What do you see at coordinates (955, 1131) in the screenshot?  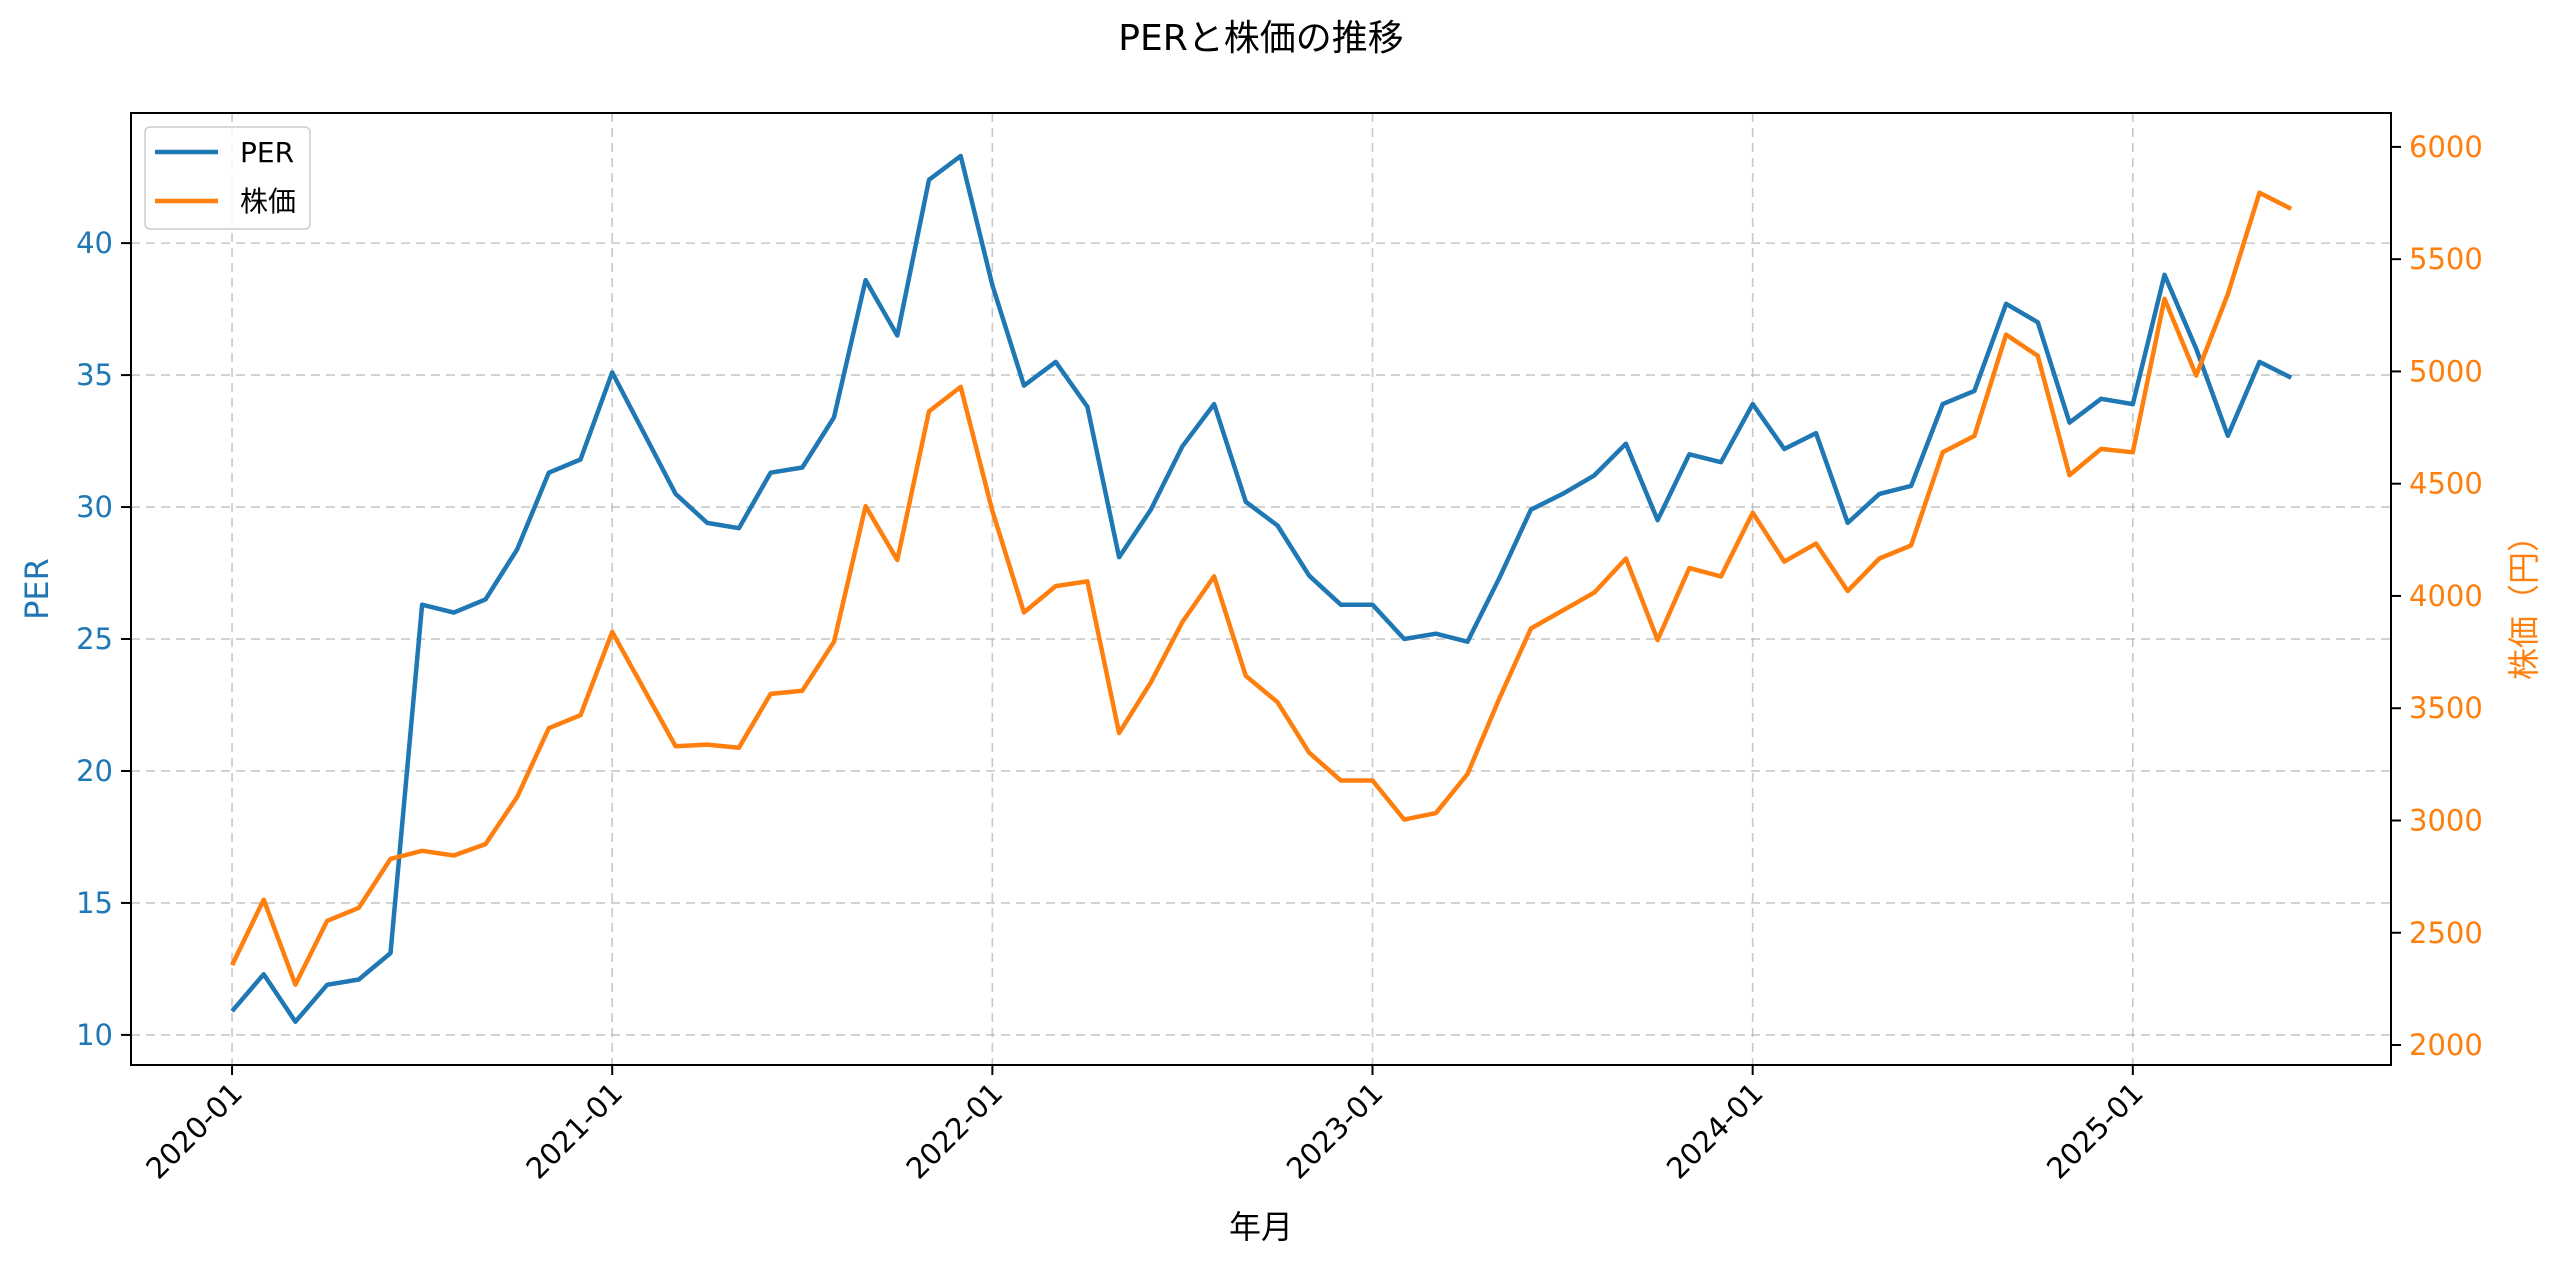 I see `x-tick-label: 2022-01` at bounding box center [955, 1131].